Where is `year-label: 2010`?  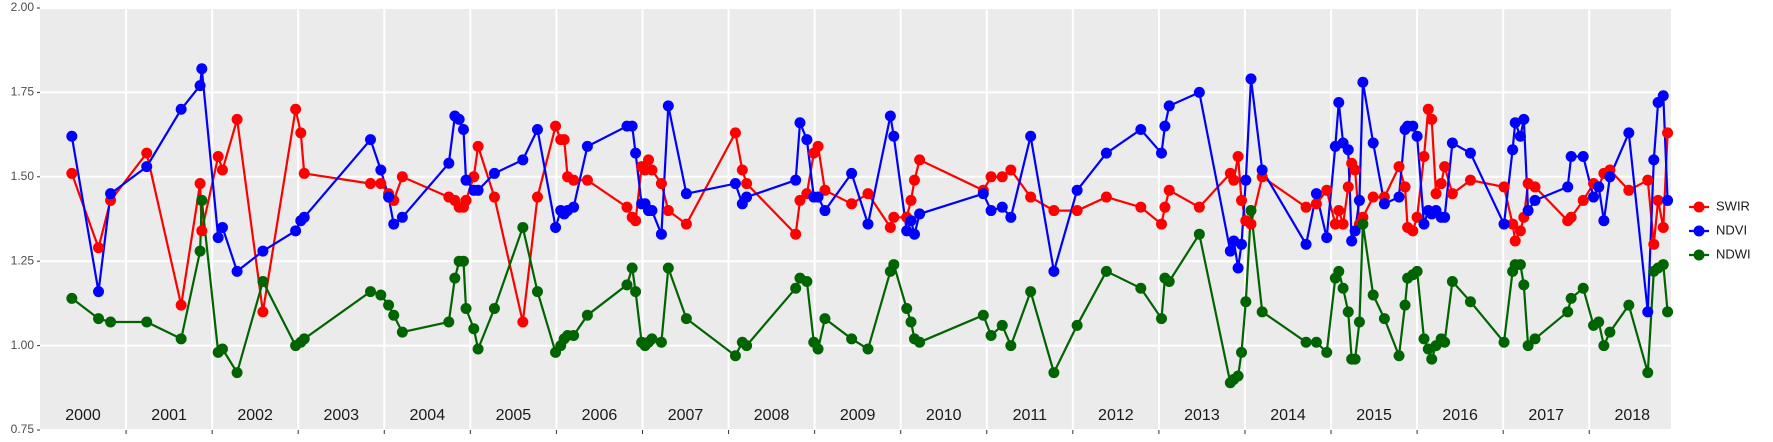
year-label: 2010 is located at coordinates (944, 415).